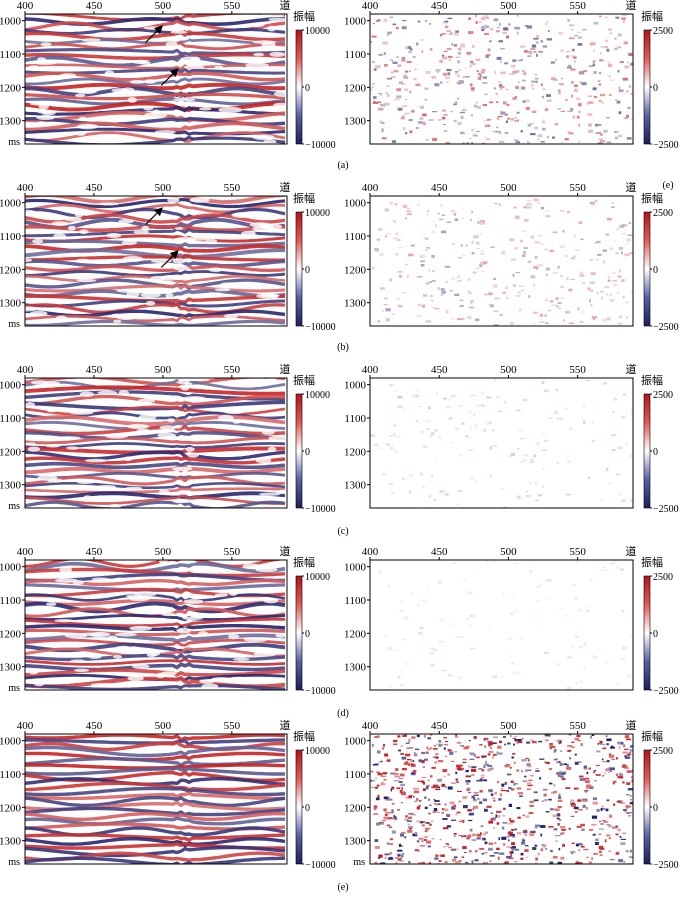 Image resolution: width=700 pixels, height=898 pixels. What do you see at coordinates (577, 6) in the screenshot?
I see `x-tick-label: 550` at bounding box center [577, 6].